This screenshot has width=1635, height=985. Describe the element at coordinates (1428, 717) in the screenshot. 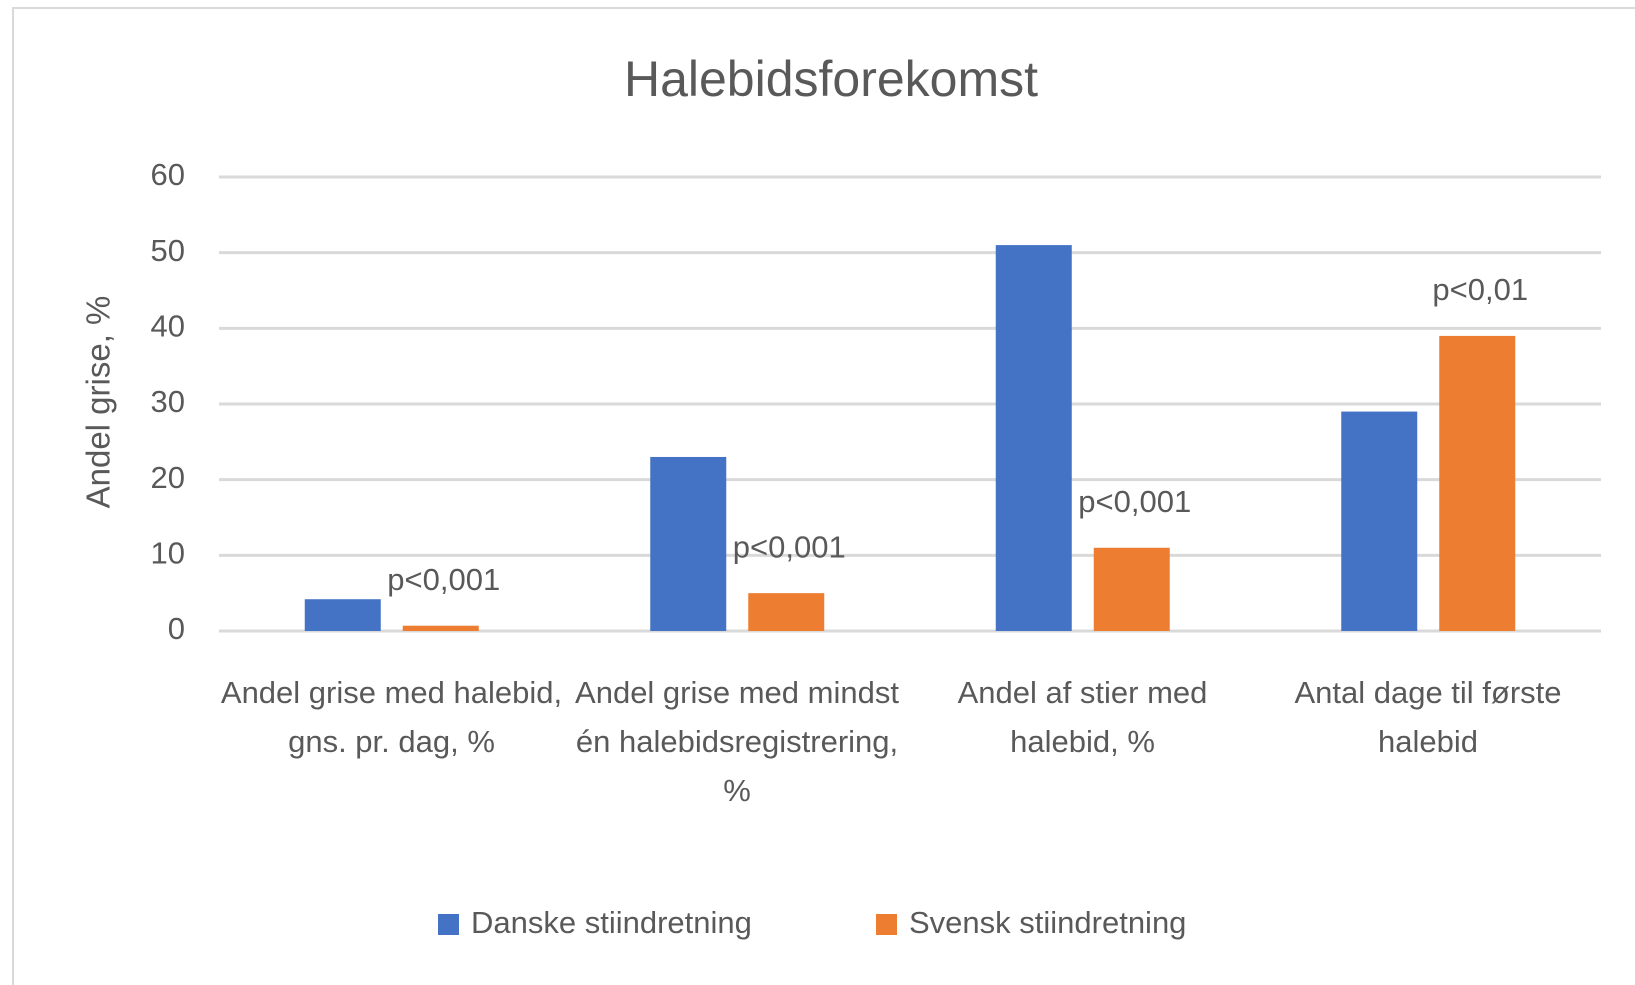

I see `x-tick-label: Antal dage til første halebid` at that location.